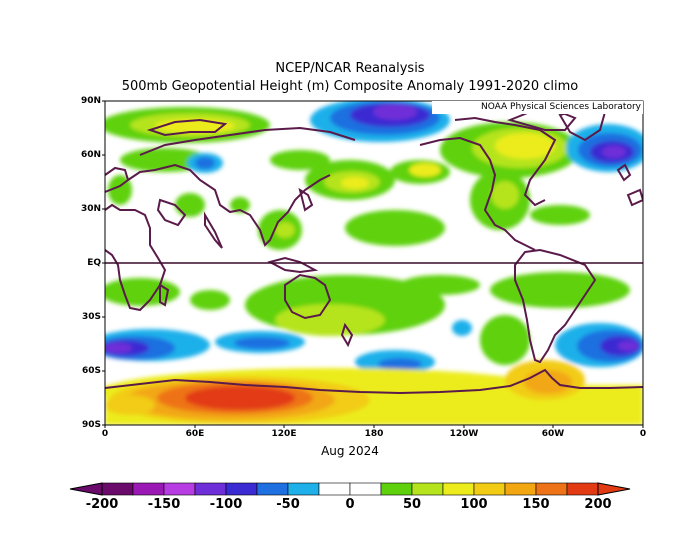 This screenshot has height=542, width=700. I want to click on lat-label-60n: 60N, so click(90, 155).